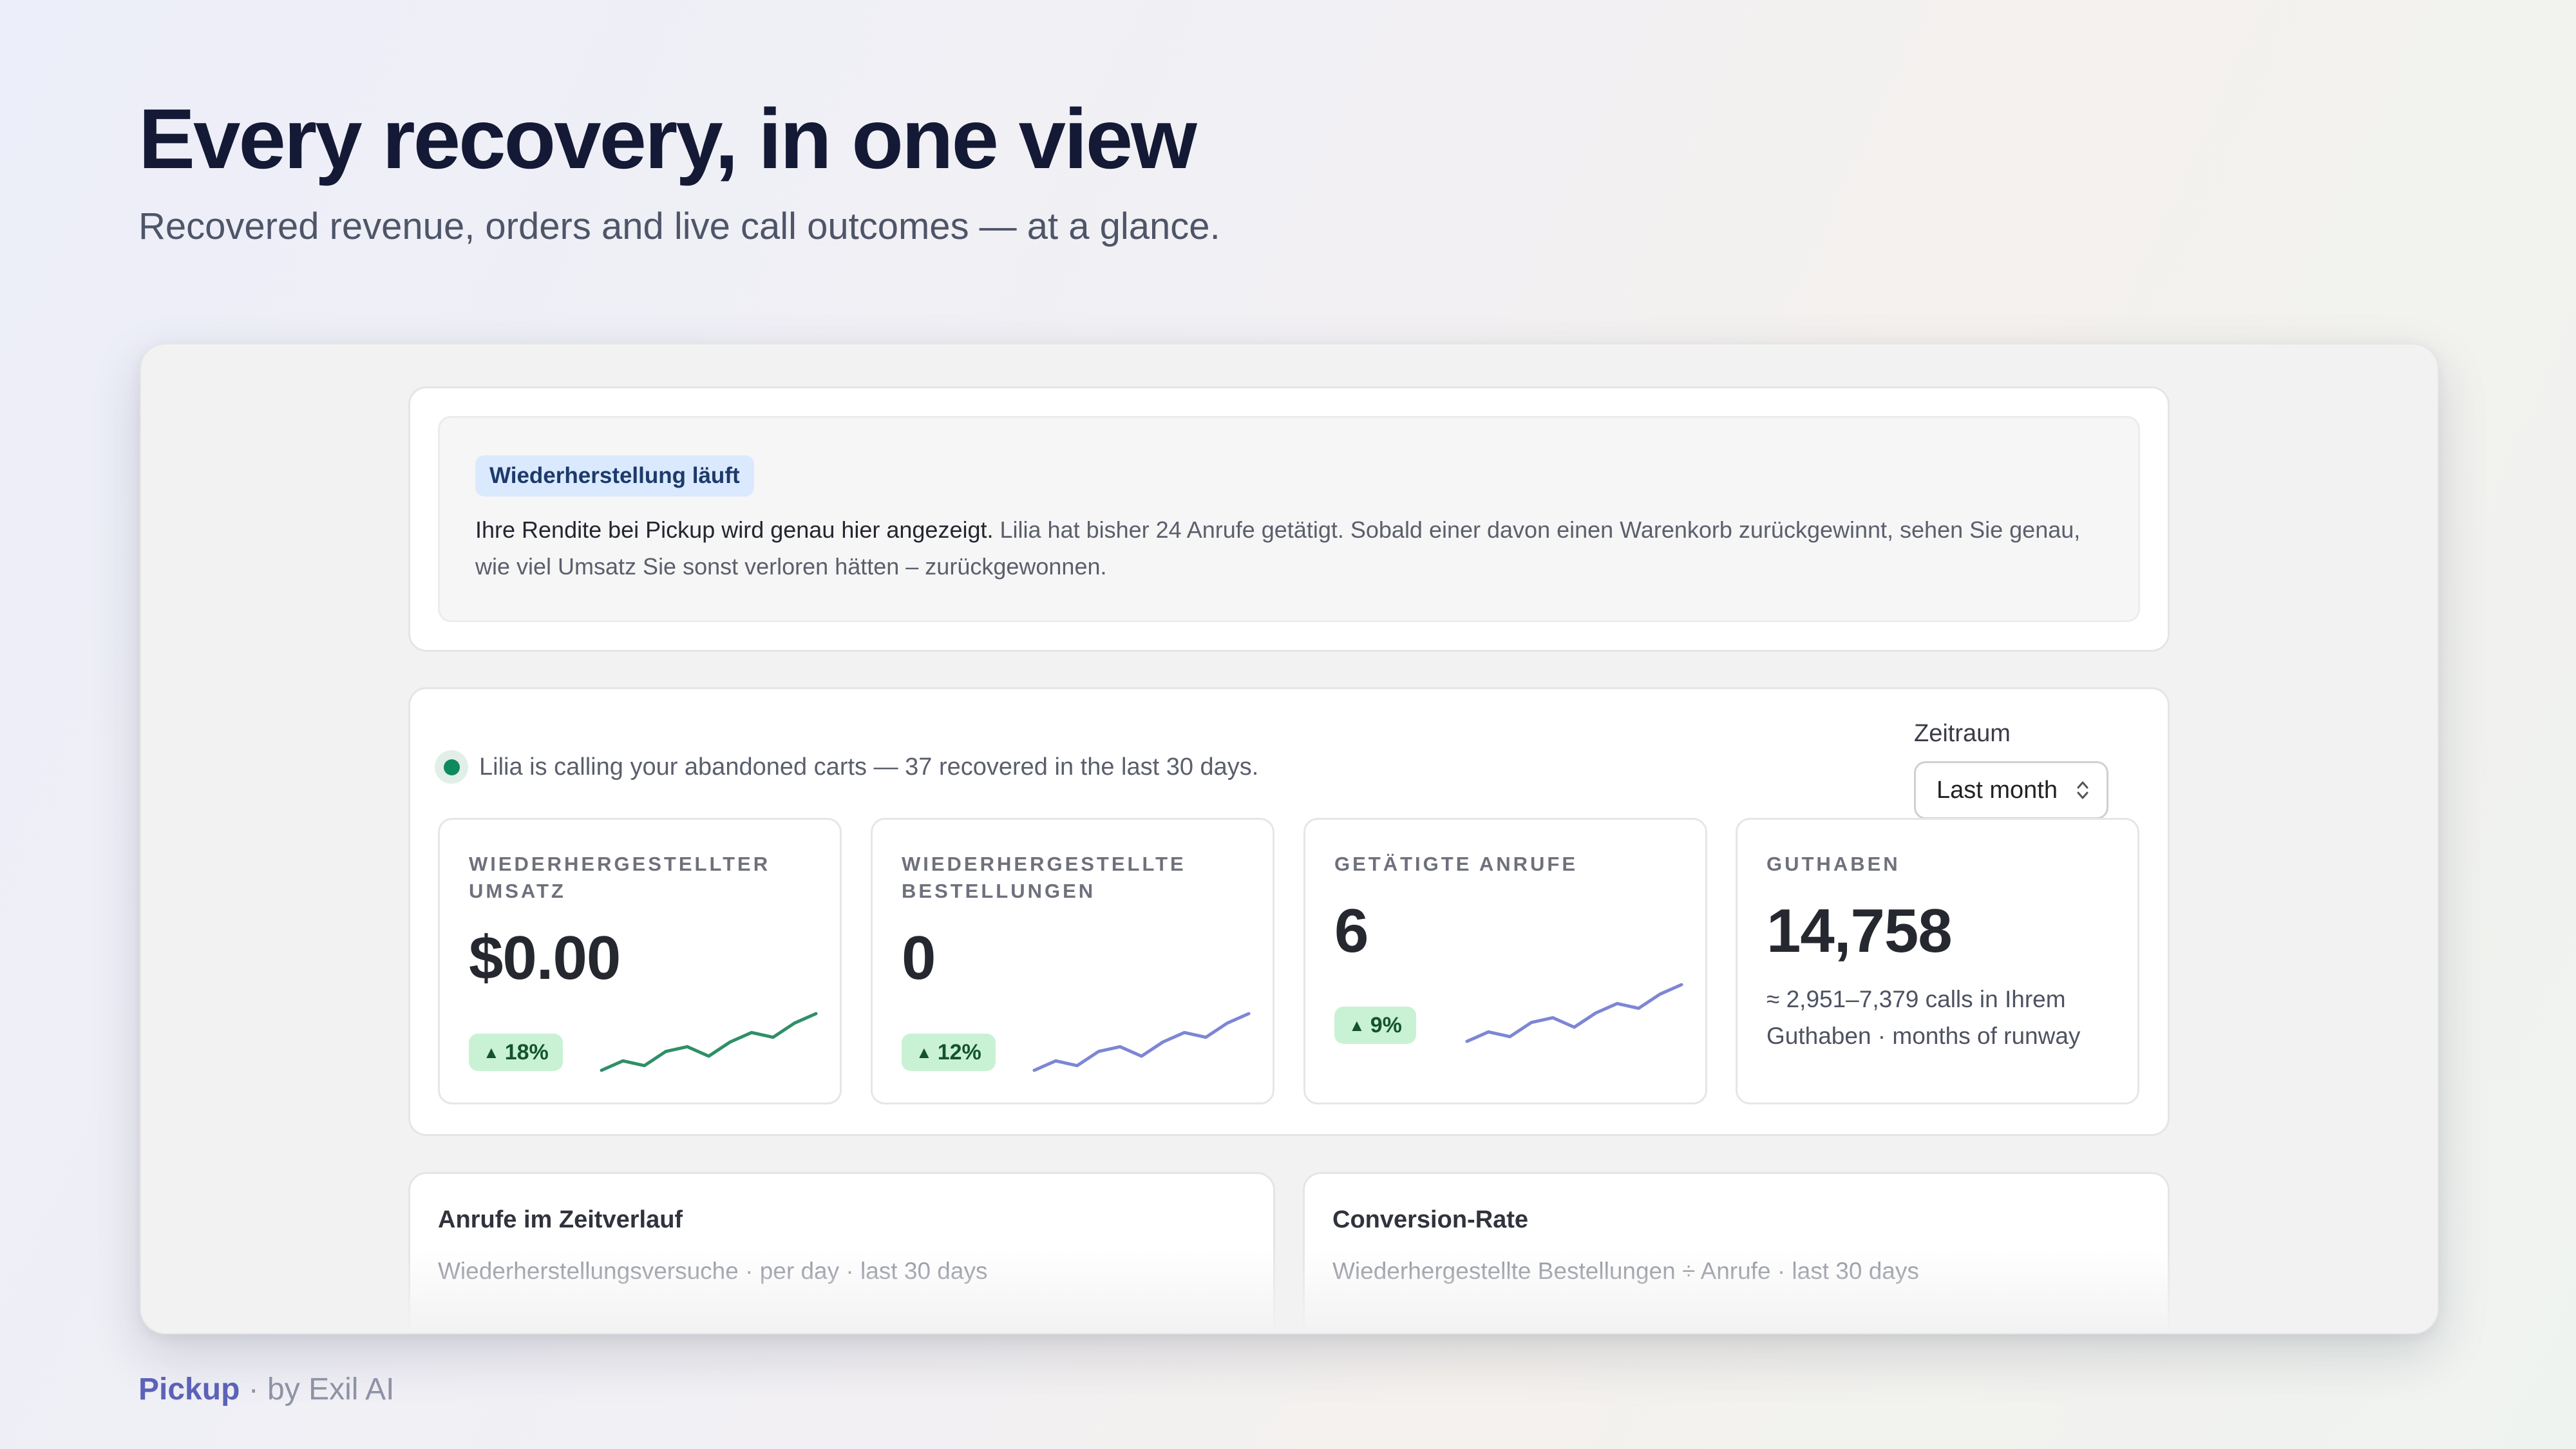  I want to click on period-label: Zeitraum, so click(1962, 733).